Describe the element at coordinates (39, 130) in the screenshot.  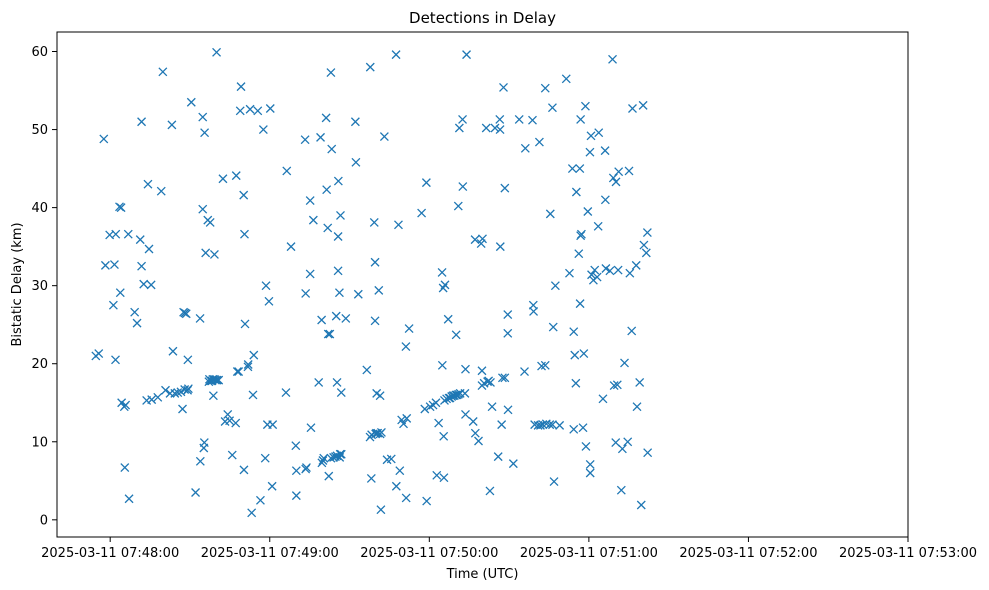
I see `y-tick-label-5: 50` at that location.